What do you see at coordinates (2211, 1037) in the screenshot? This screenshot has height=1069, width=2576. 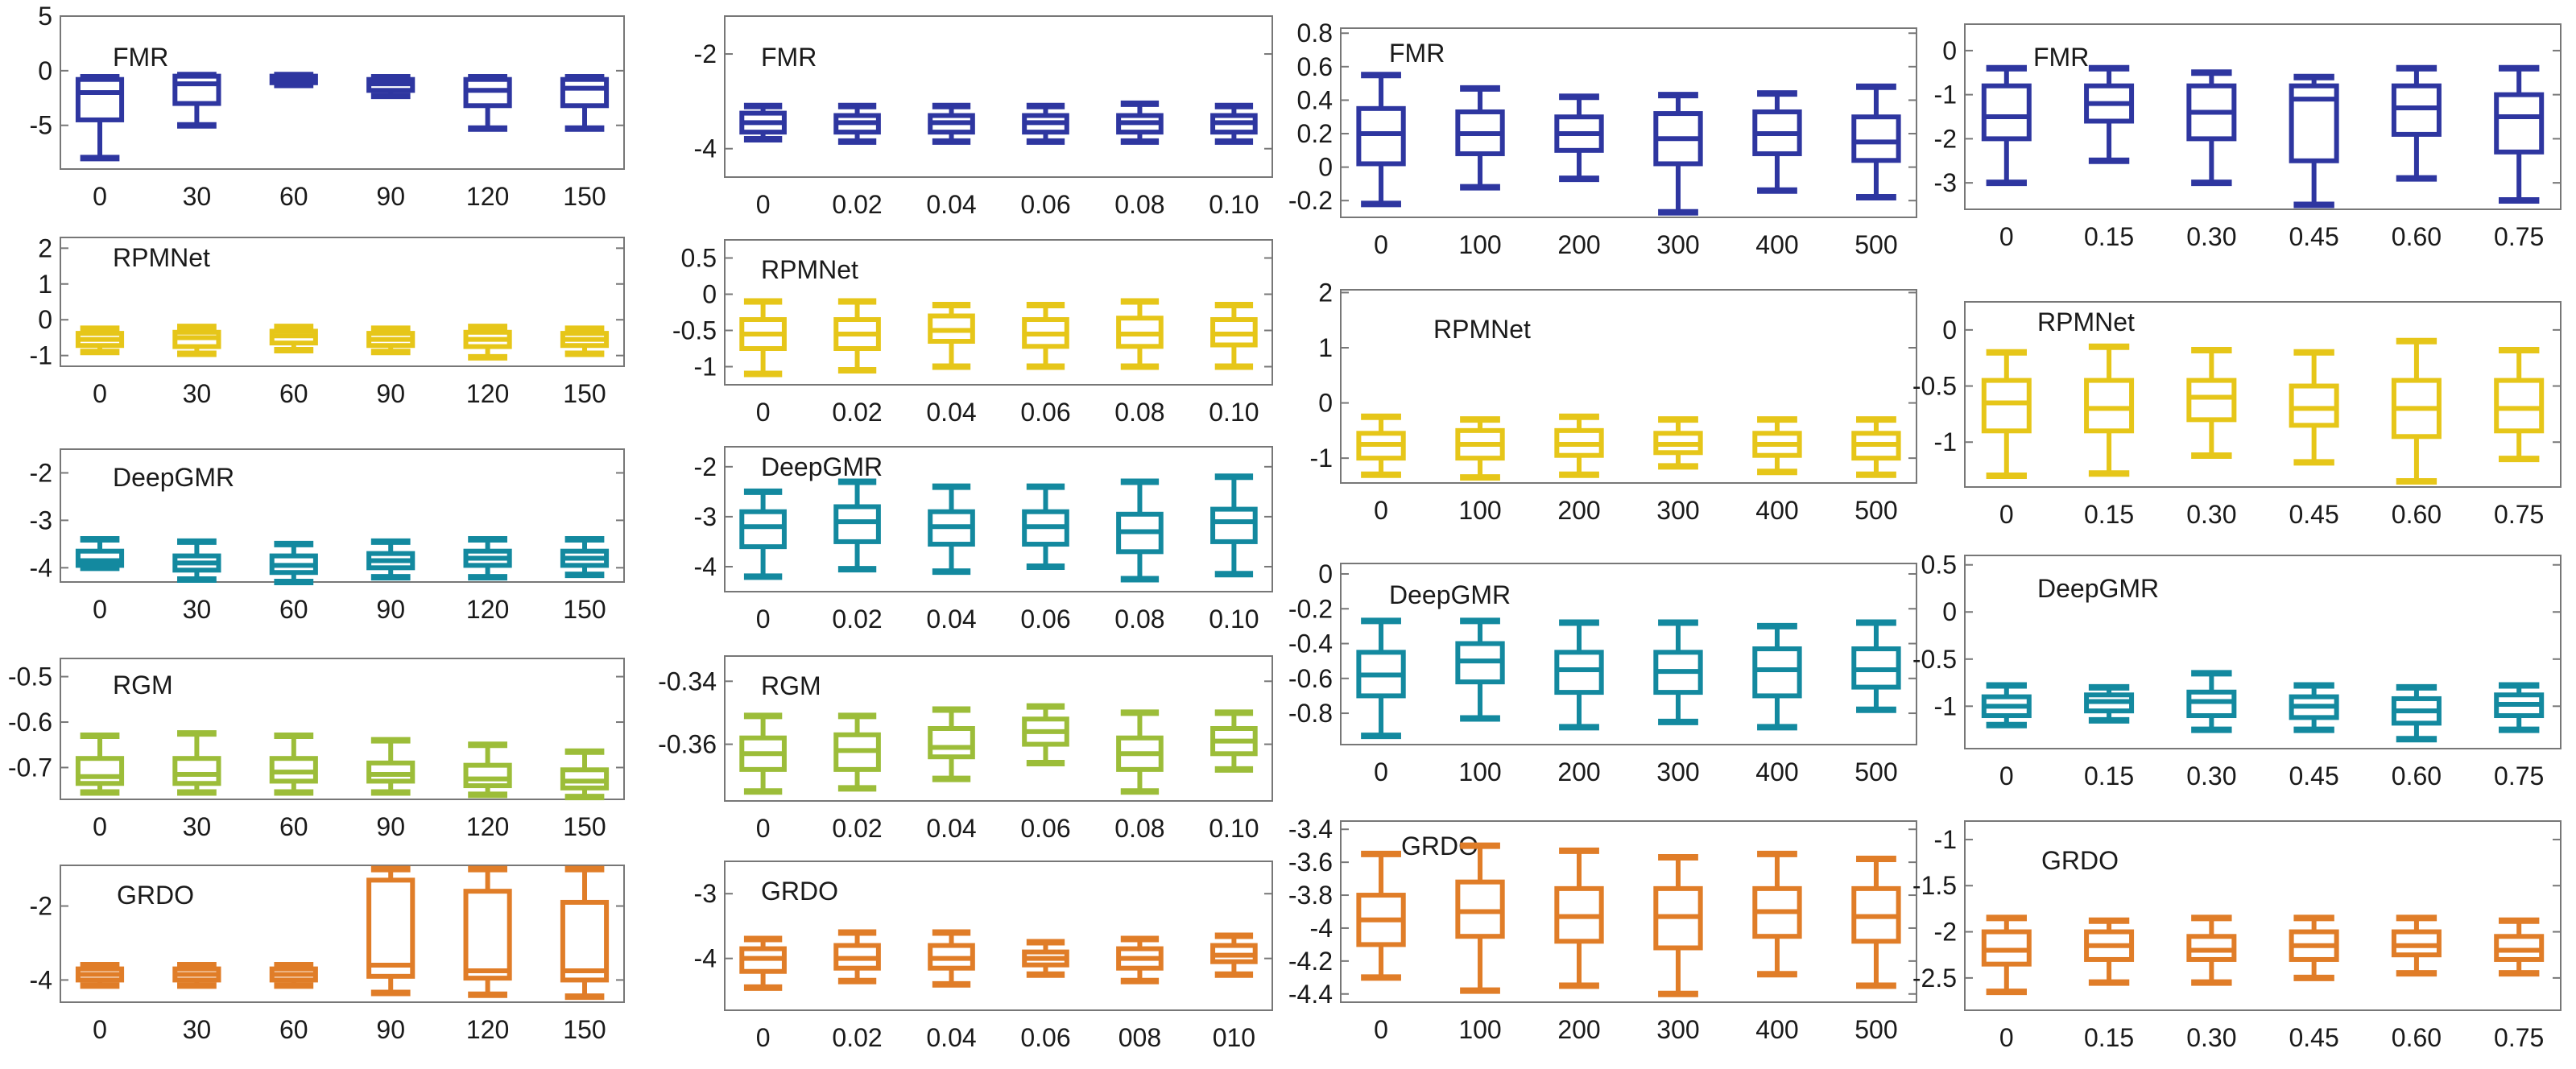 I see `x-tick-label: 0.30` at bounding box center [2211, 1037].